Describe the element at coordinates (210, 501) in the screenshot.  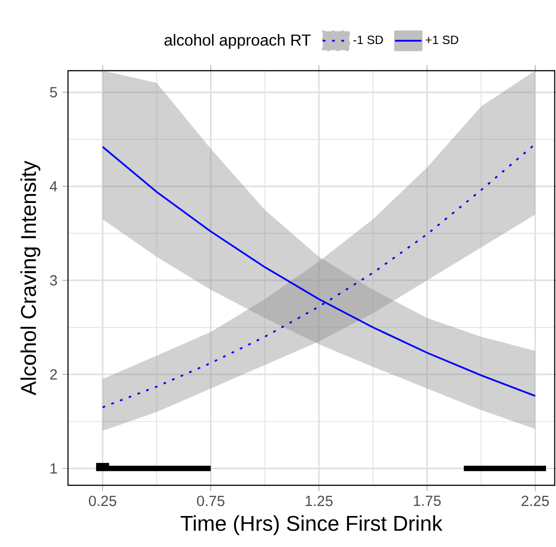
I see `x-tick-label: 0.75` at that location.